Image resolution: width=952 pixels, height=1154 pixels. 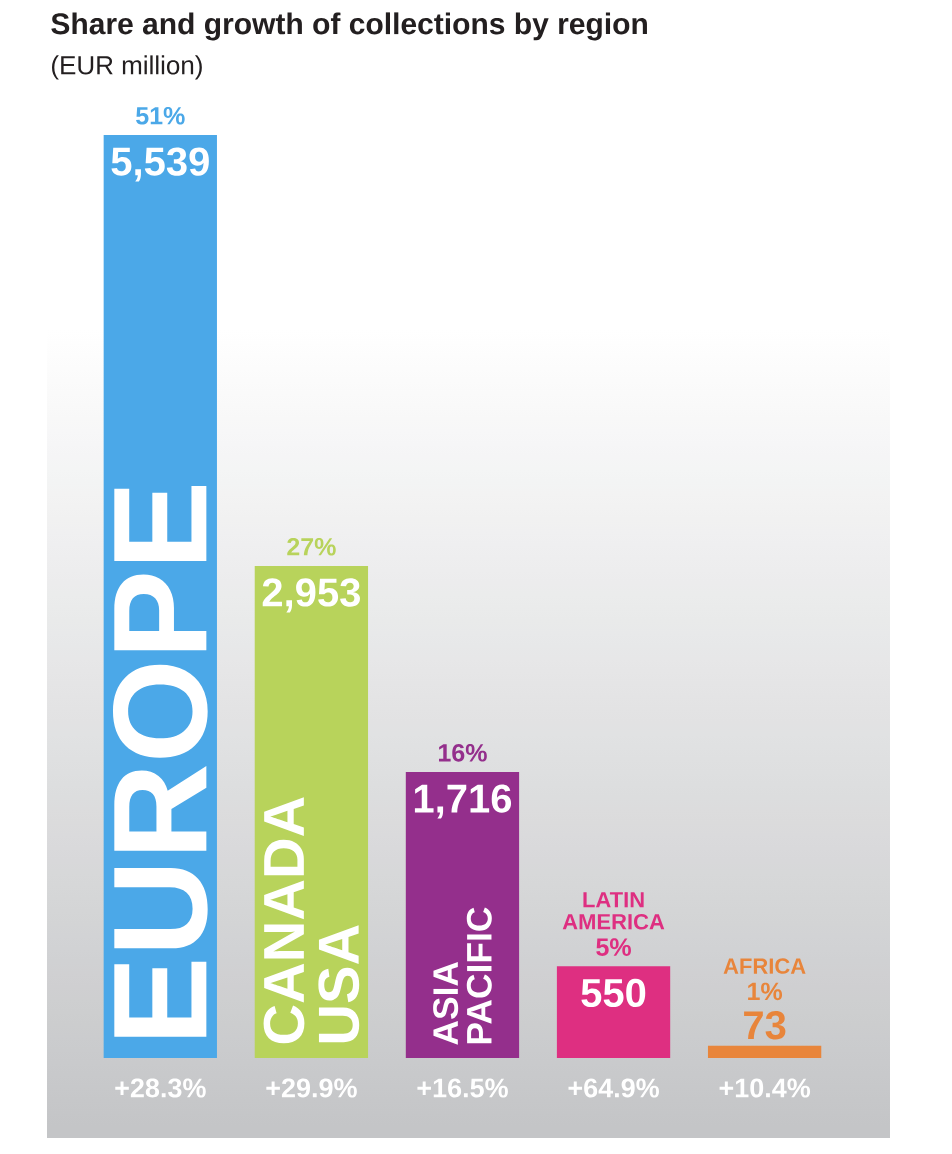 I want to click on annotation: +16.5%, so click(x=462, y=1088).